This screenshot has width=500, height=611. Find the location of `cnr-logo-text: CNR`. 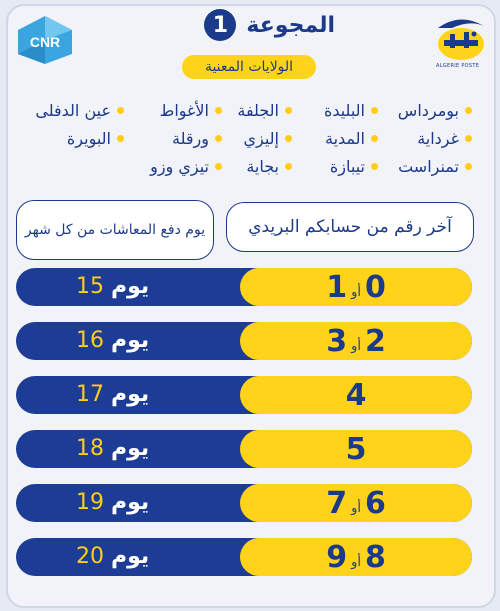

cnr-logo-text: CNR is located at coordinates (45, 42).